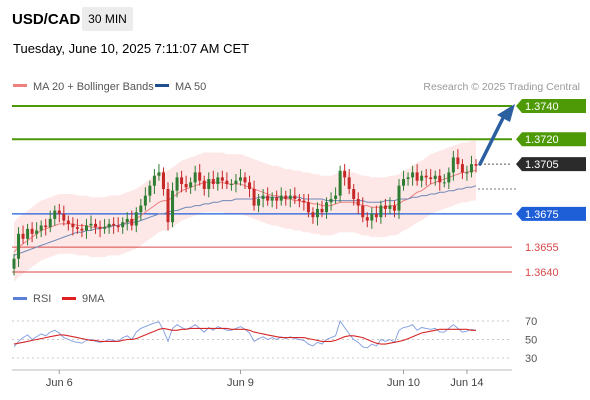  What do you see at coordinates (506, 113) in the screenshot?
I see `forecast-arrow-head` at bounding box center [506, 113].